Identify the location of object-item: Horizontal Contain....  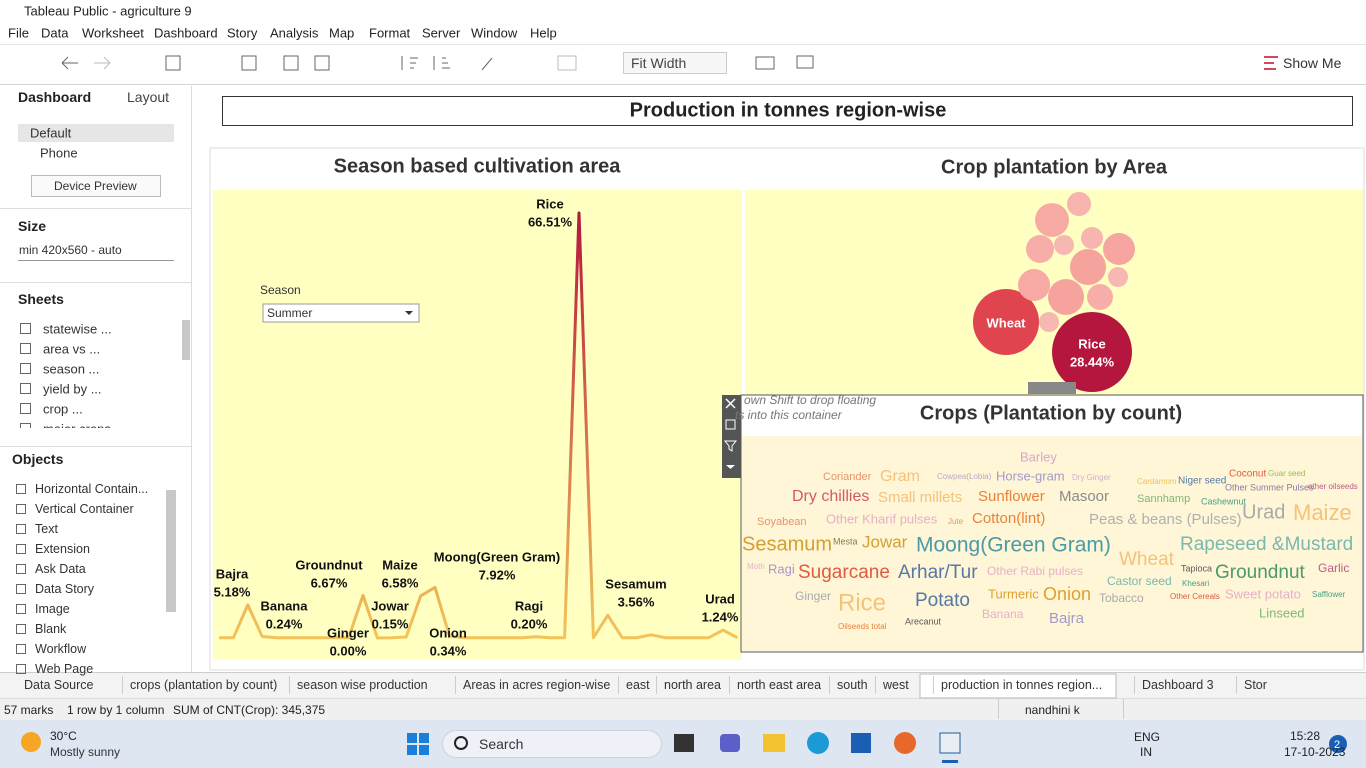
(92, 489).